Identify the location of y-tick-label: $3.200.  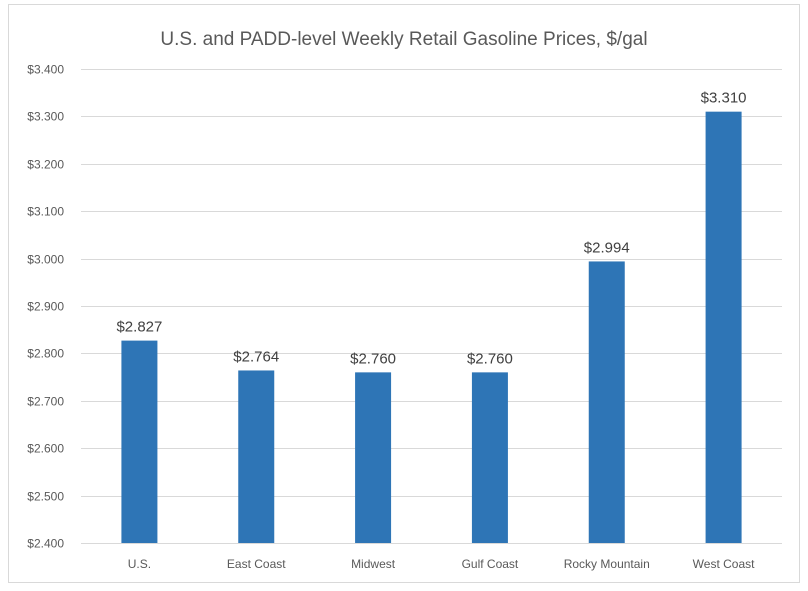
(45, 165).